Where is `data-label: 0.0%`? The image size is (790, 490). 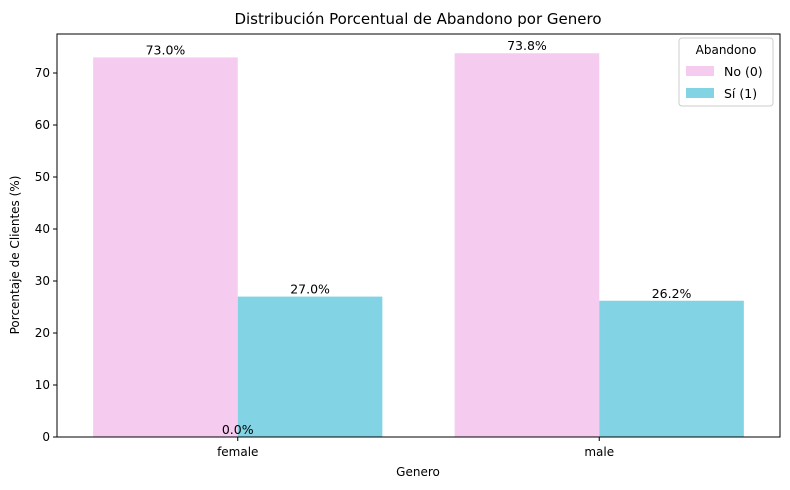
data-label: 0.0% is located at coordinates (238, 429).